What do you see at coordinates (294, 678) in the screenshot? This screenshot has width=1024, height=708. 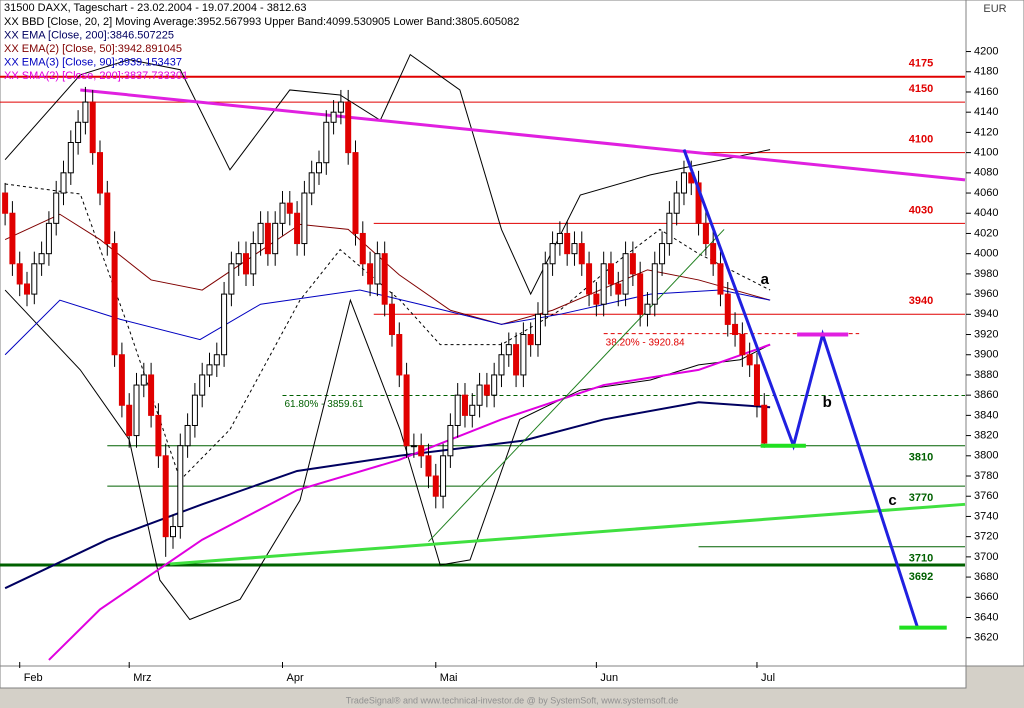 I see `x-tick-label: Apr` at bounding box center [294, 678].